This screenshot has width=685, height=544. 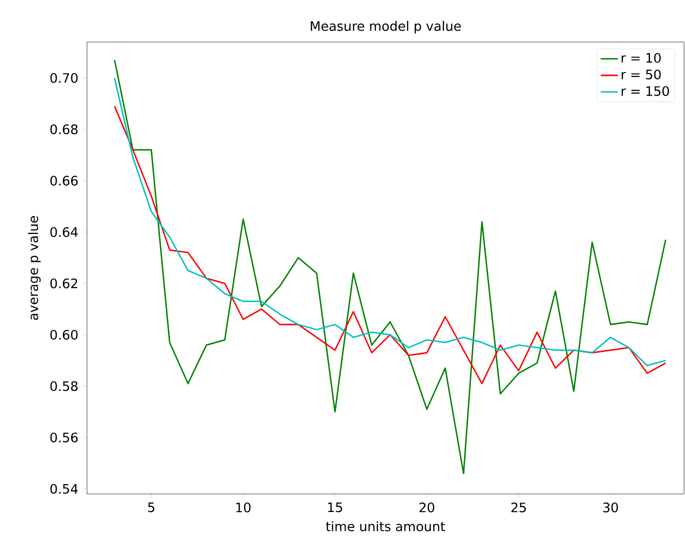 What do you see at coordinates (610, 507) in the screenshot?
I see `x-tick-label: 30` at bounding box center [610, 507].